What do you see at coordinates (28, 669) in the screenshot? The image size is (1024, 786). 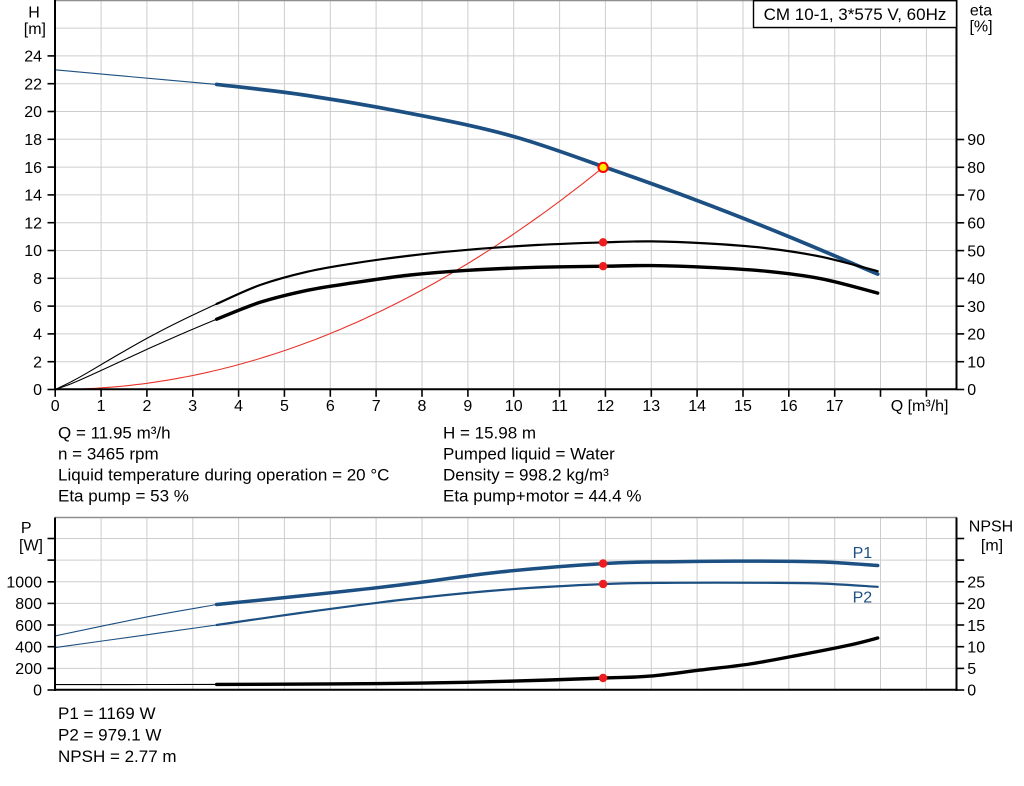 I see `svg-text: 200` at bounding box center [28, 669].